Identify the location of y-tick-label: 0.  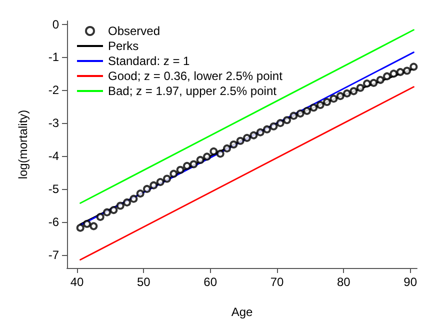
(56, 24).